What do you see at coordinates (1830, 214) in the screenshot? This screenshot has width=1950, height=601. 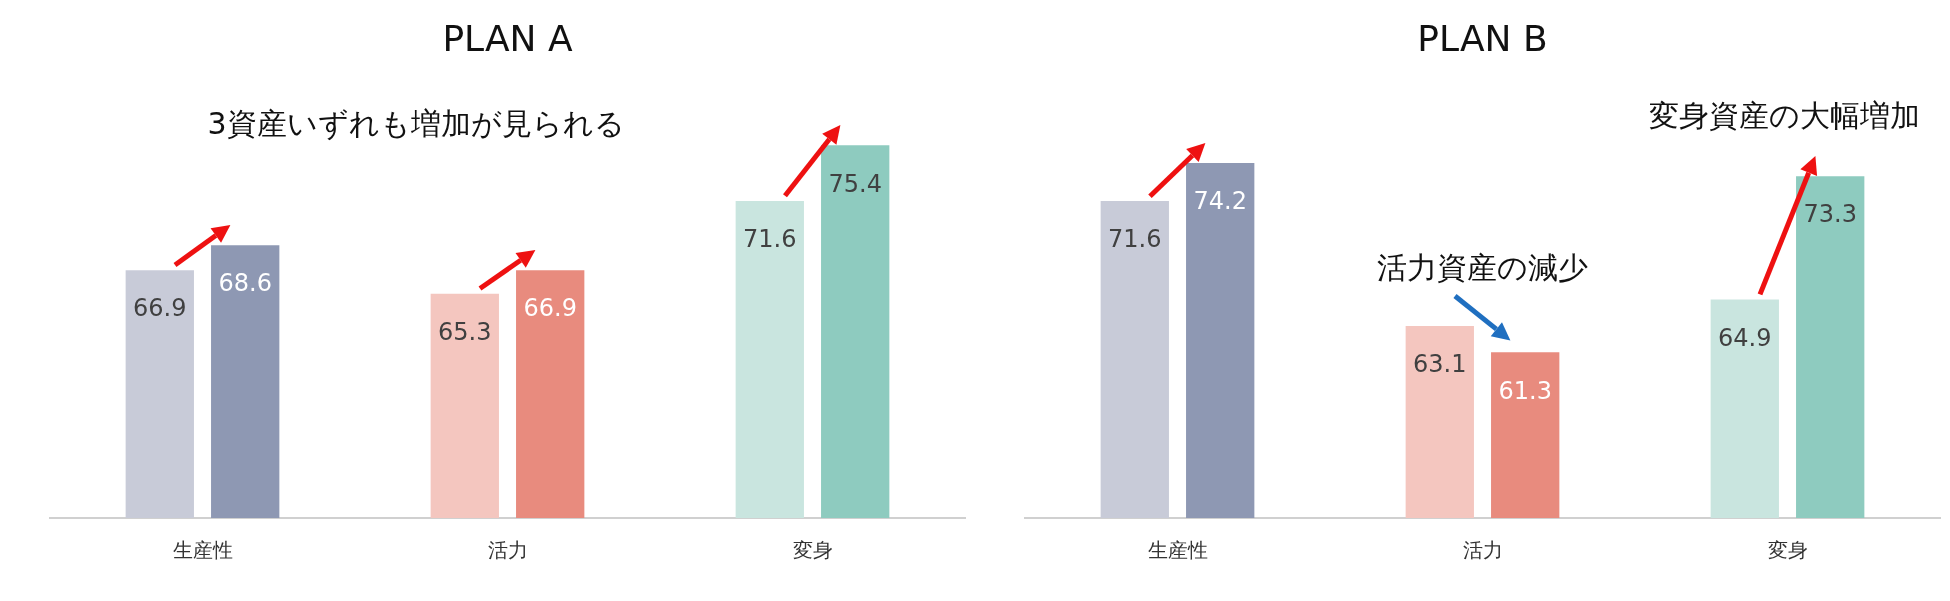 I see `data-label: 73.3` at bounding box center [1830, 214].